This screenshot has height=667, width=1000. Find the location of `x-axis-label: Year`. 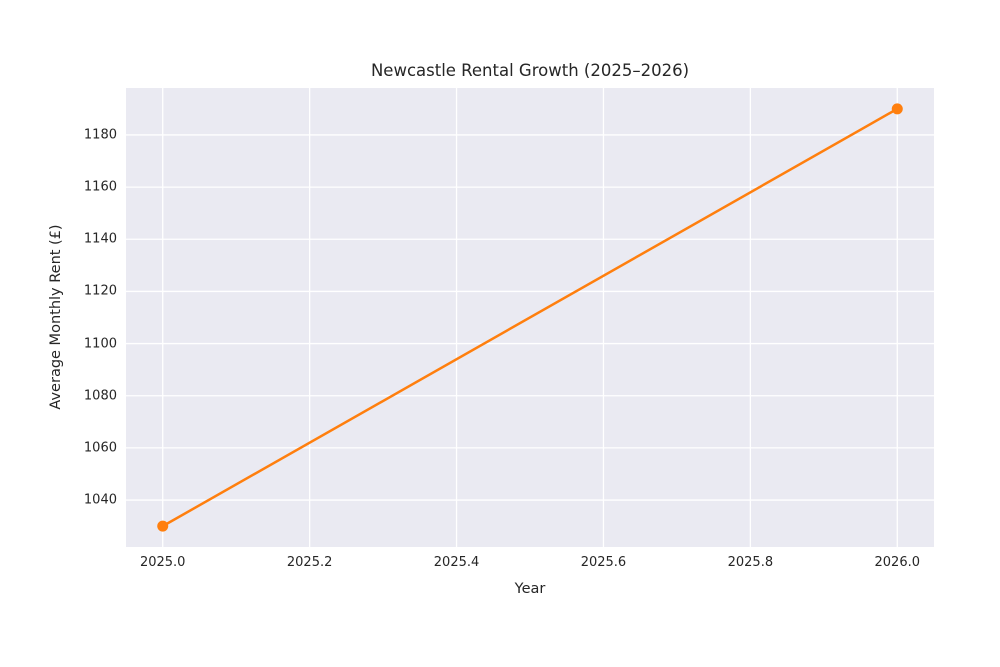

x-axis-label: Year is located at coordinates (530, 589).